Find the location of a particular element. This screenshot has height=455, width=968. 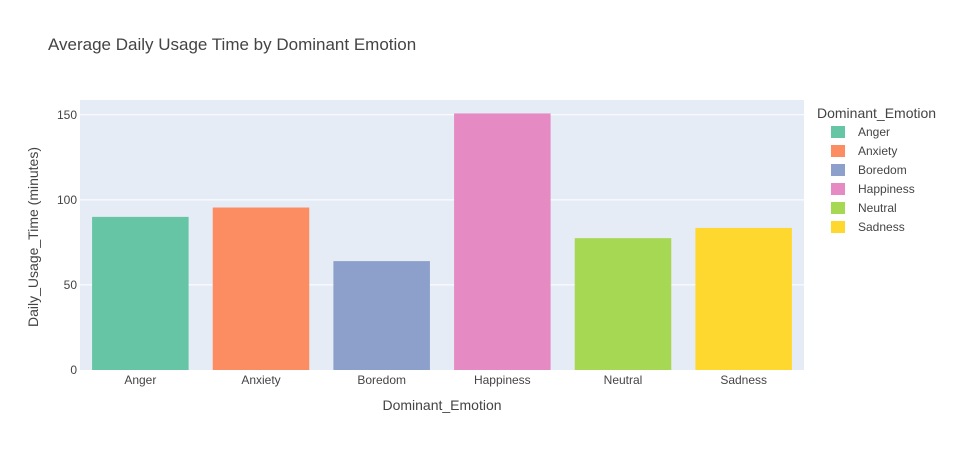

bar-anger is located at coordinates (140, 293).